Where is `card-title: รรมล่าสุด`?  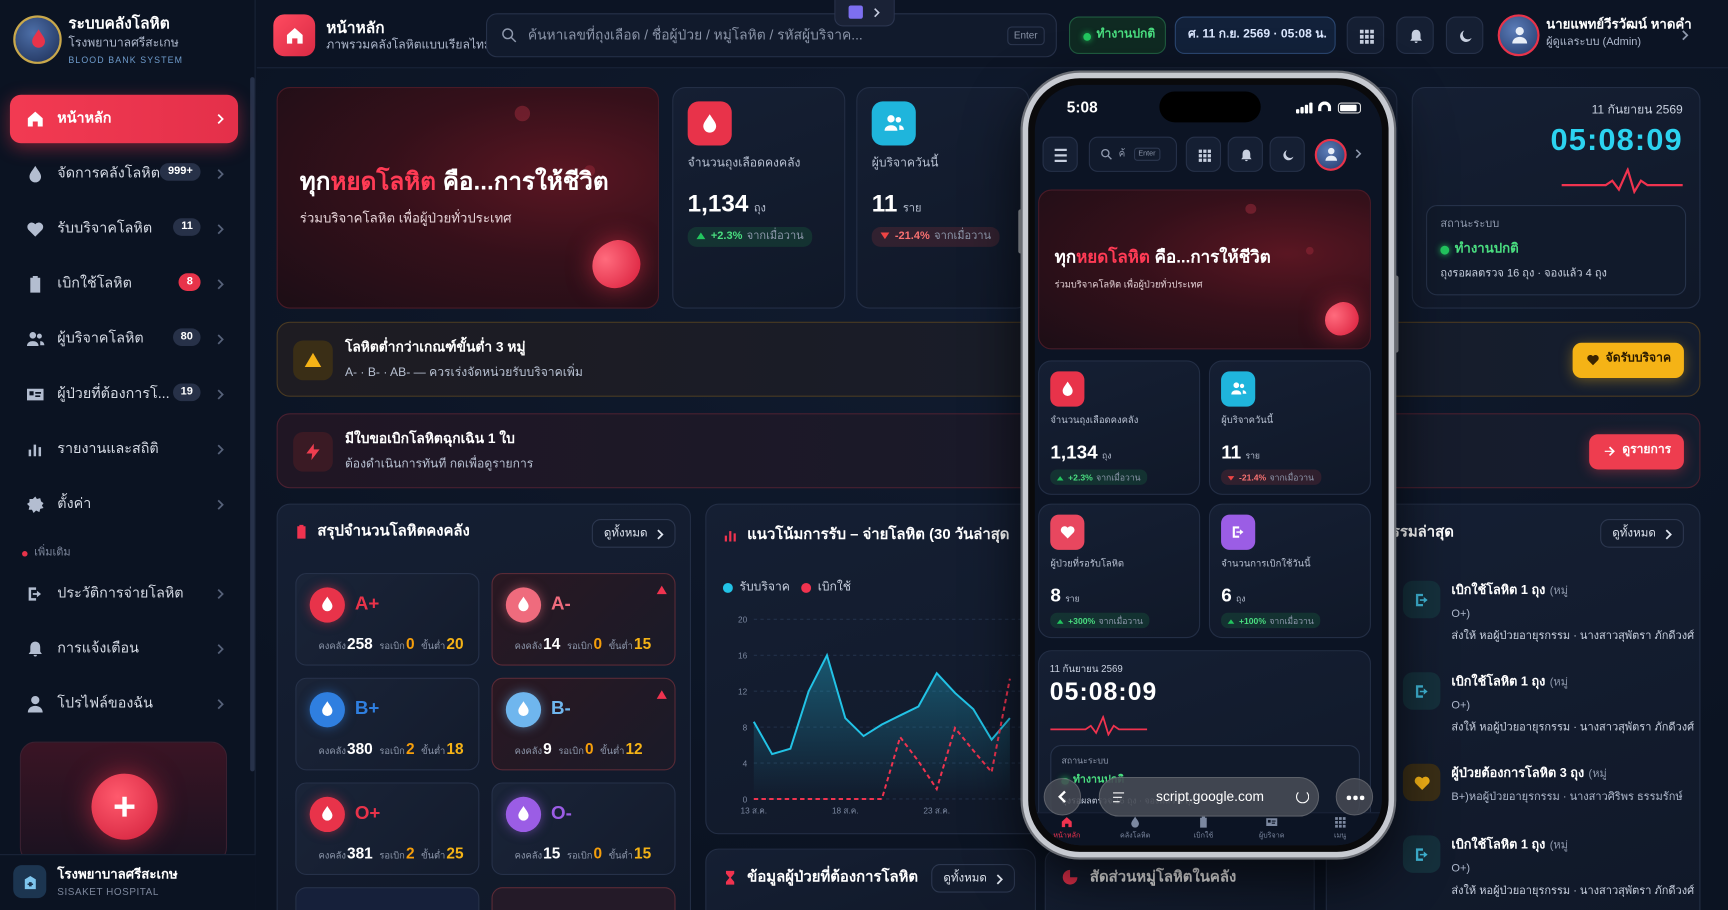
card-title: รรมล่าสุด is located at coordinates (1422, 531).